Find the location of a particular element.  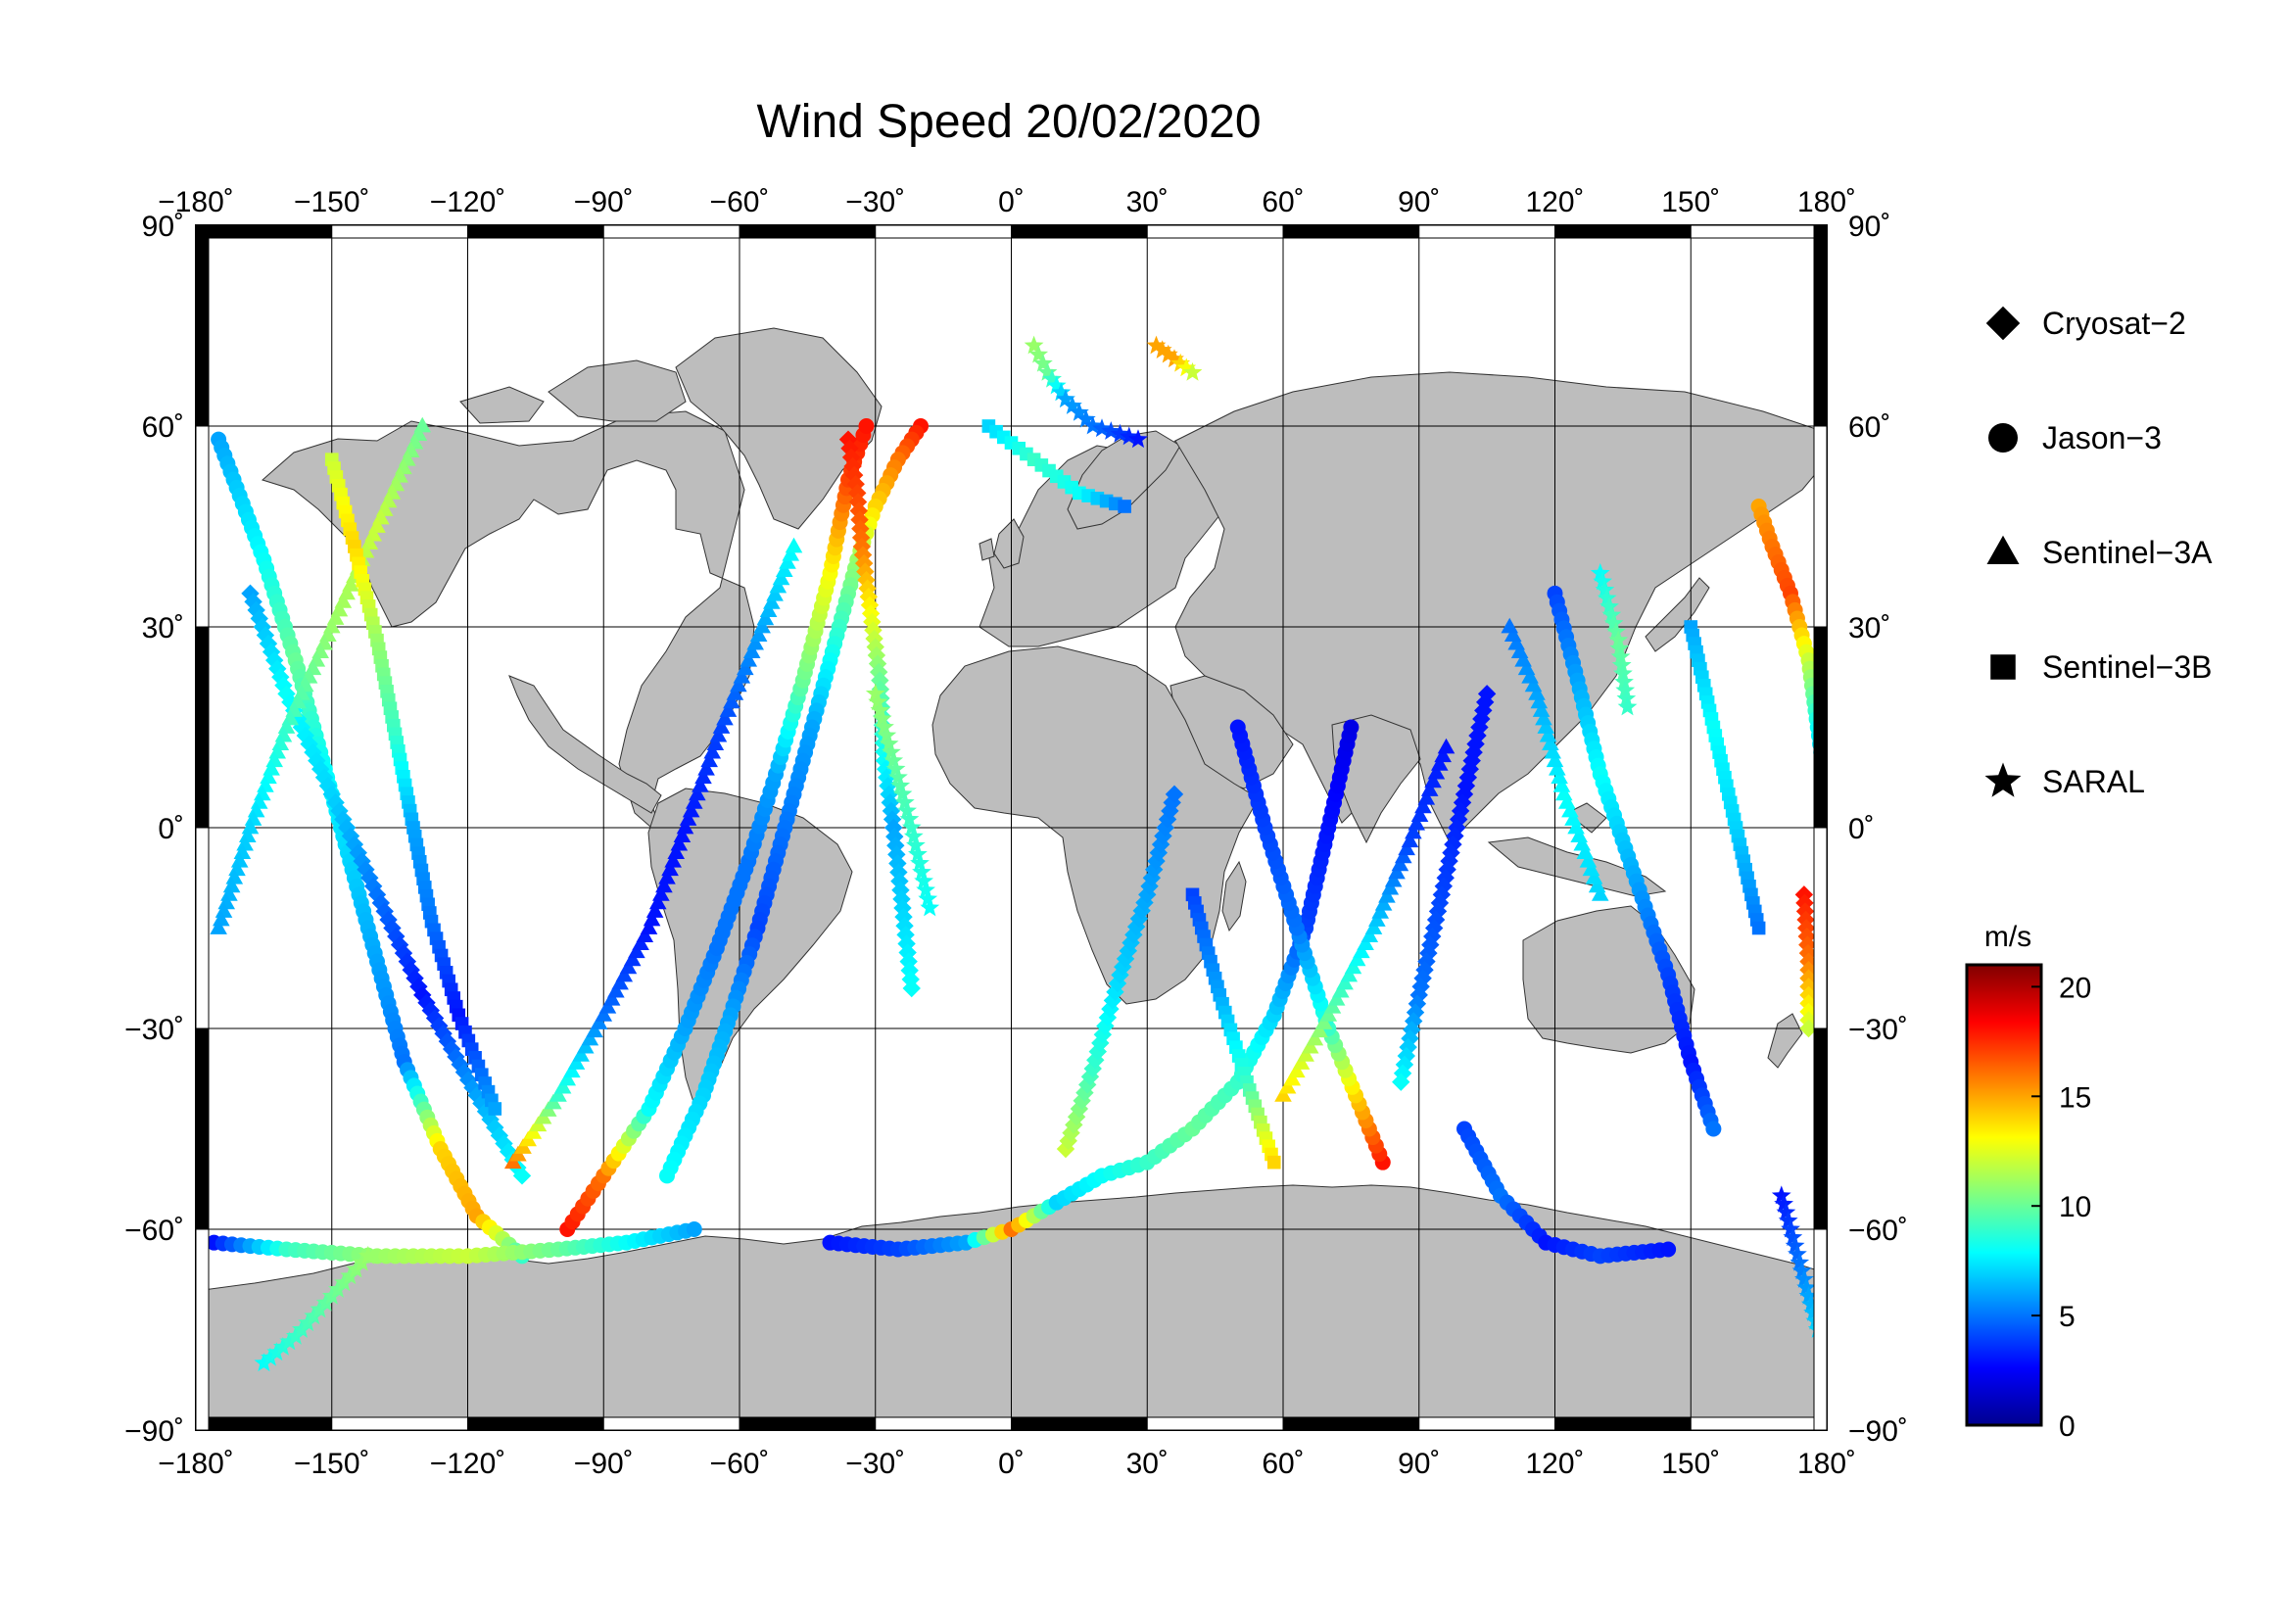

land-new-zealand is located at coordinates (1785, 1041).